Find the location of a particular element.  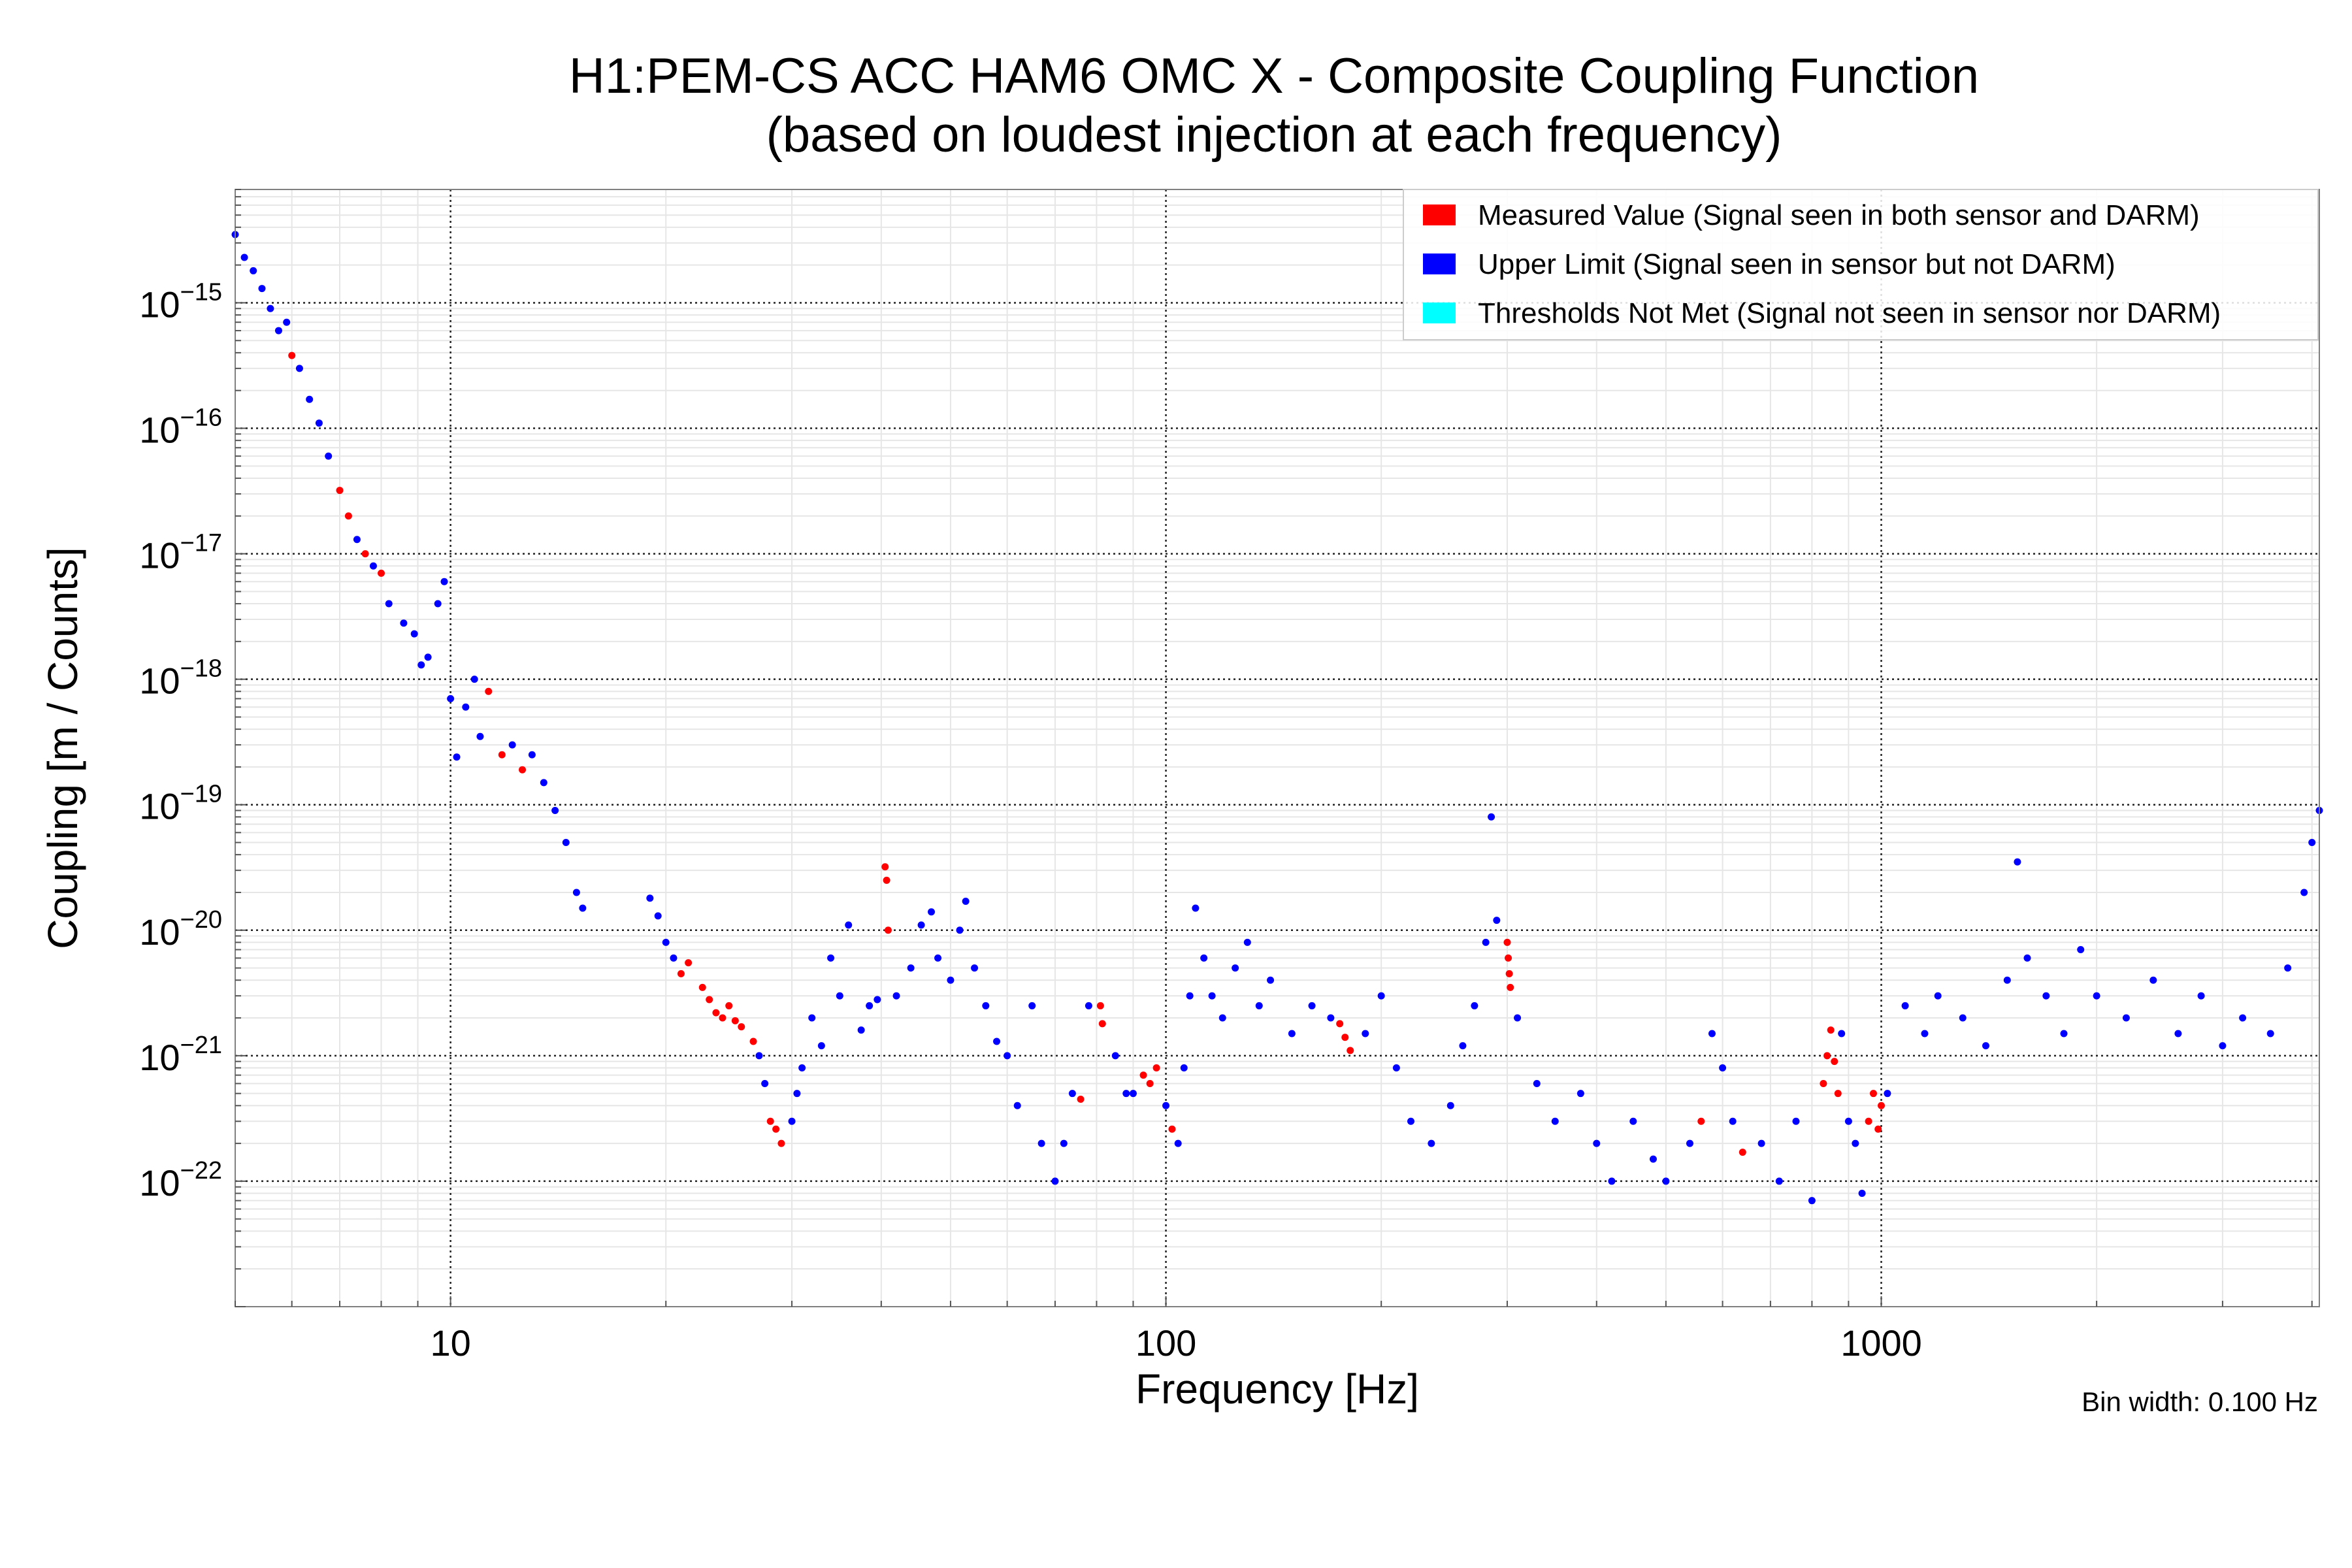

legend-swatch-upper-limit is located at coordinates (1439, 263).